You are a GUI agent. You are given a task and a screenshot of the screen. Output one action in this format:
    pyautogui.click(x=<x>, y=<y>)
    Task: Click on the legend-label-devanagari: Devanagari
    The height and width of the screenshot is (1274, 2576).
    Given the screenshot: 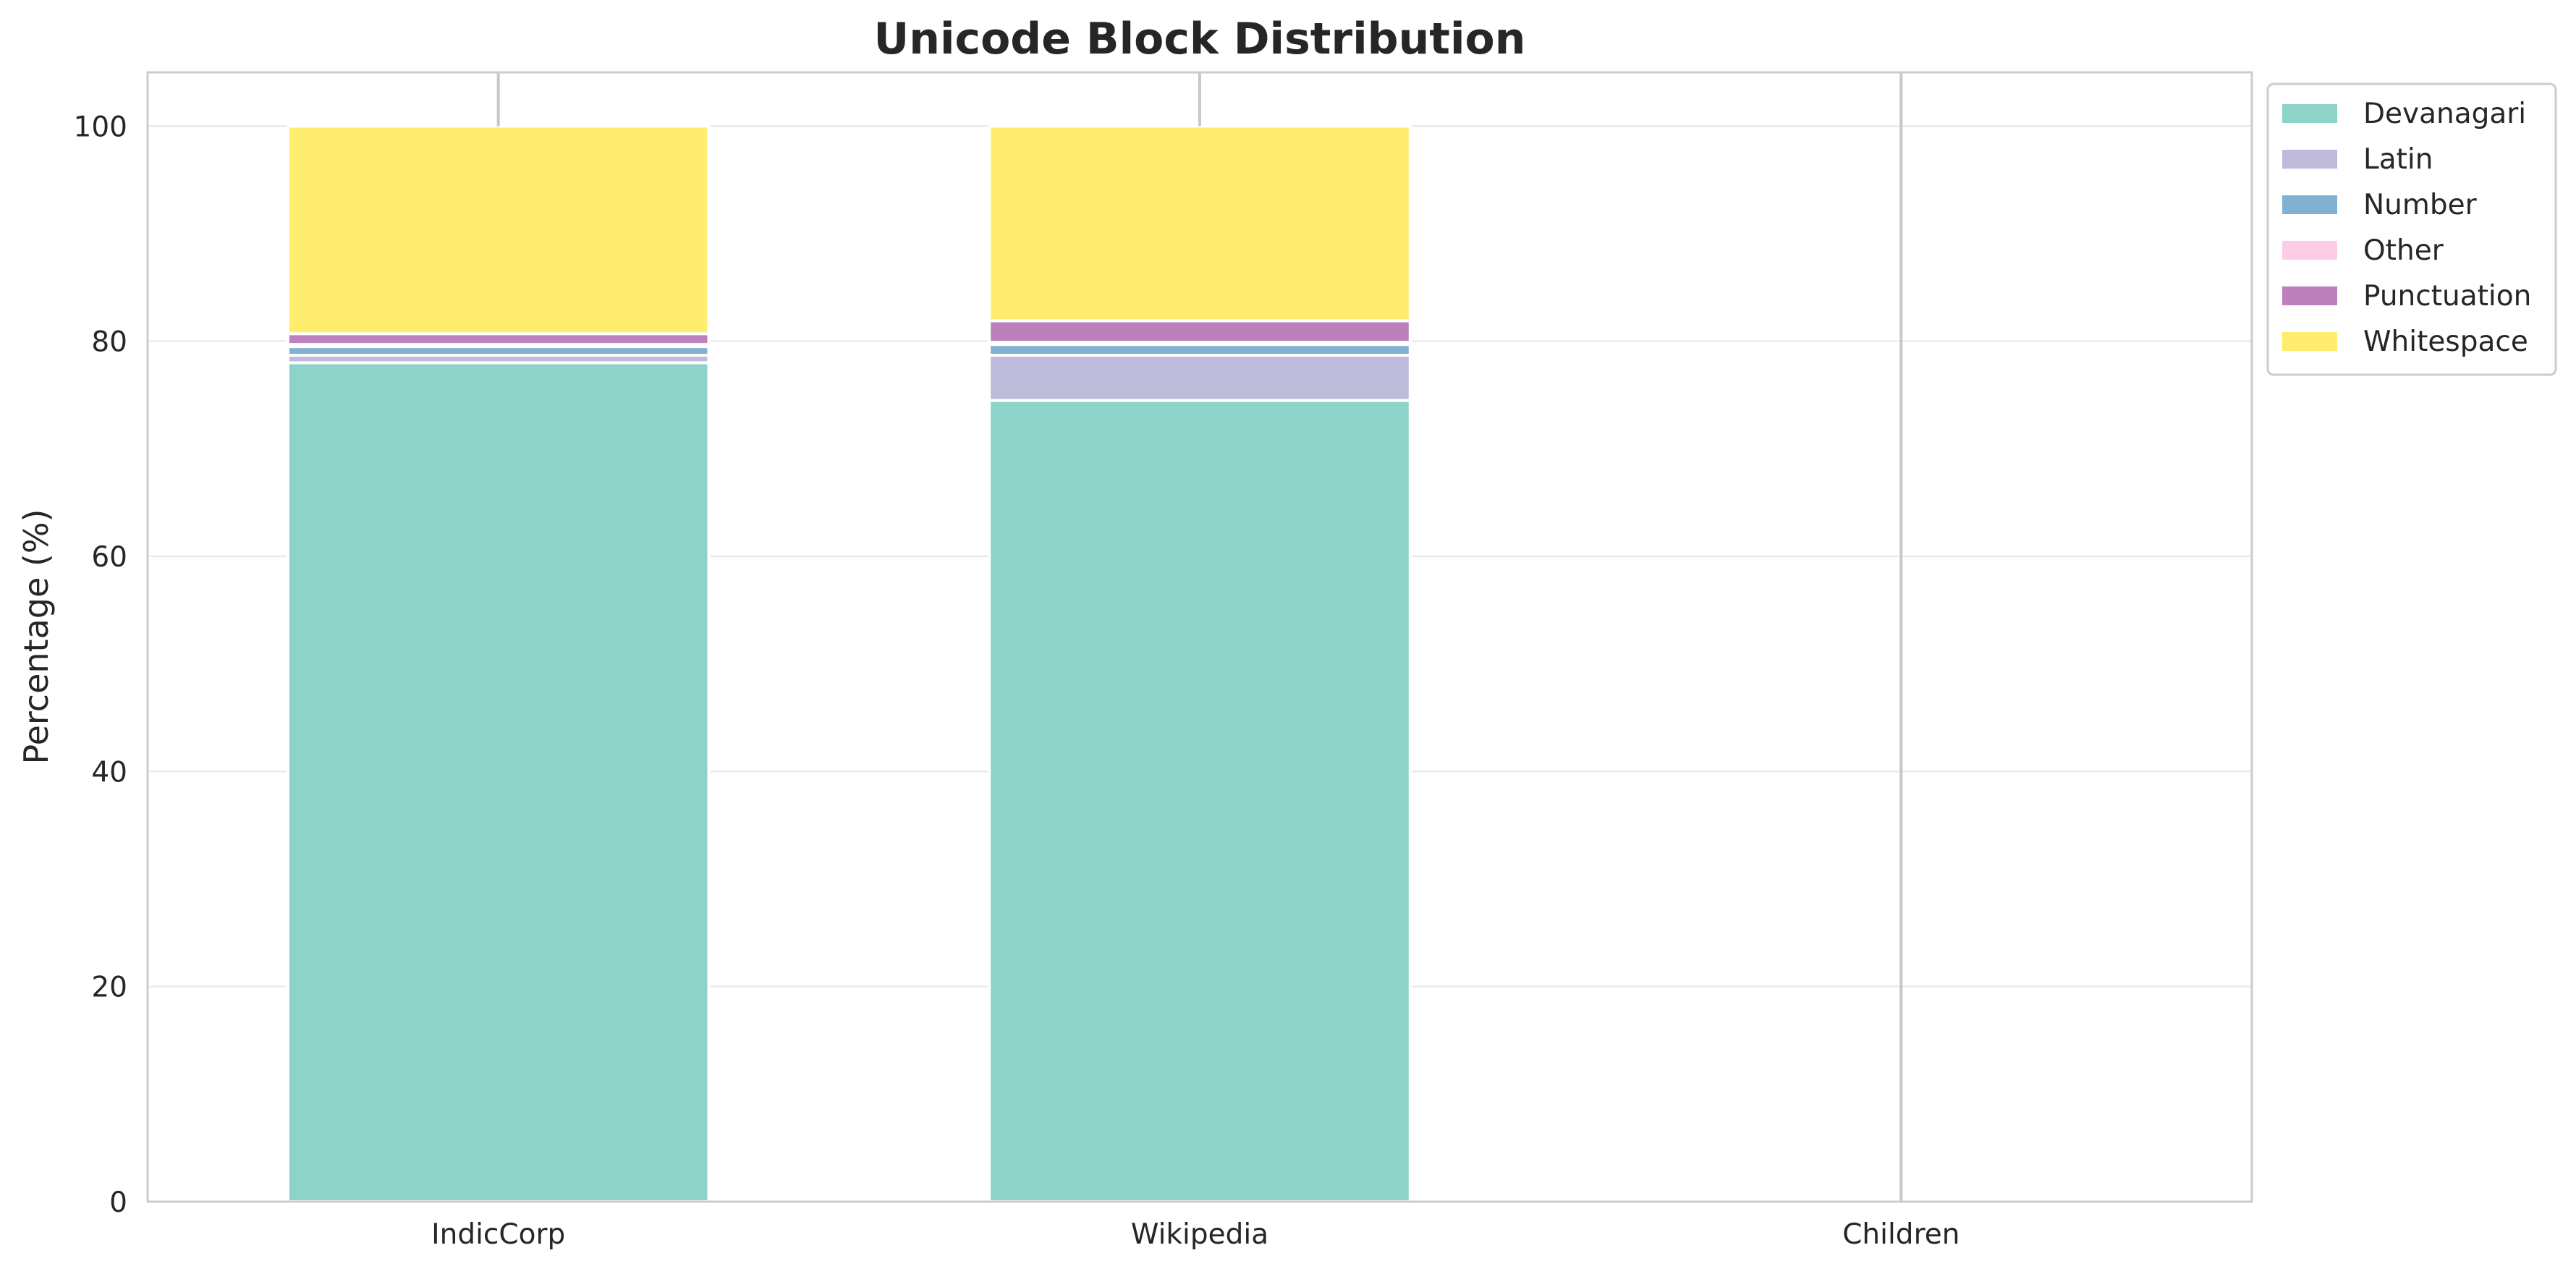 What is the action you would take?
    pyautogui.click(x=2444, y=114)
    